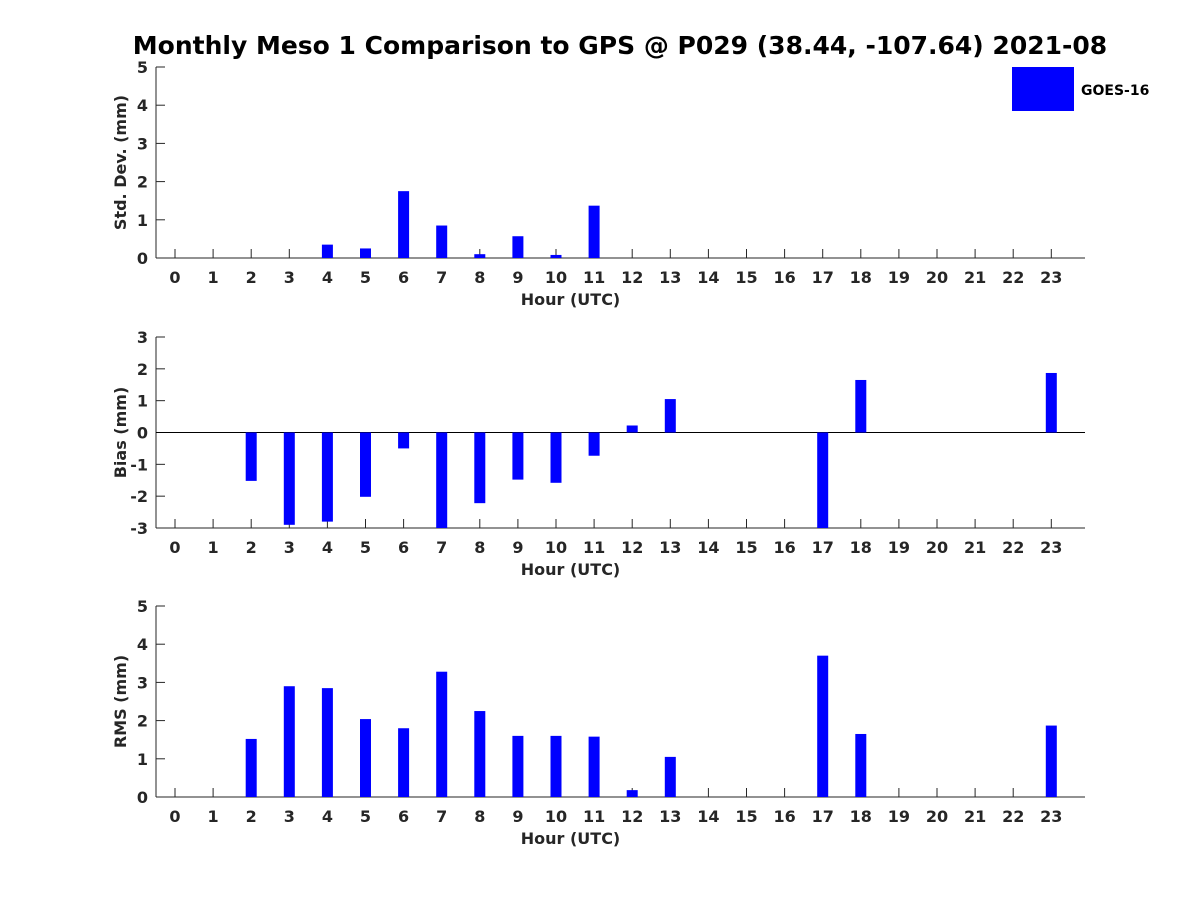 The height and width of the screenshot is (900, 1200). What do you see at coordinates (1115, 91) in the screenshot?
I see `legend-label: GOES-16` at bounding box center [1115, 91].